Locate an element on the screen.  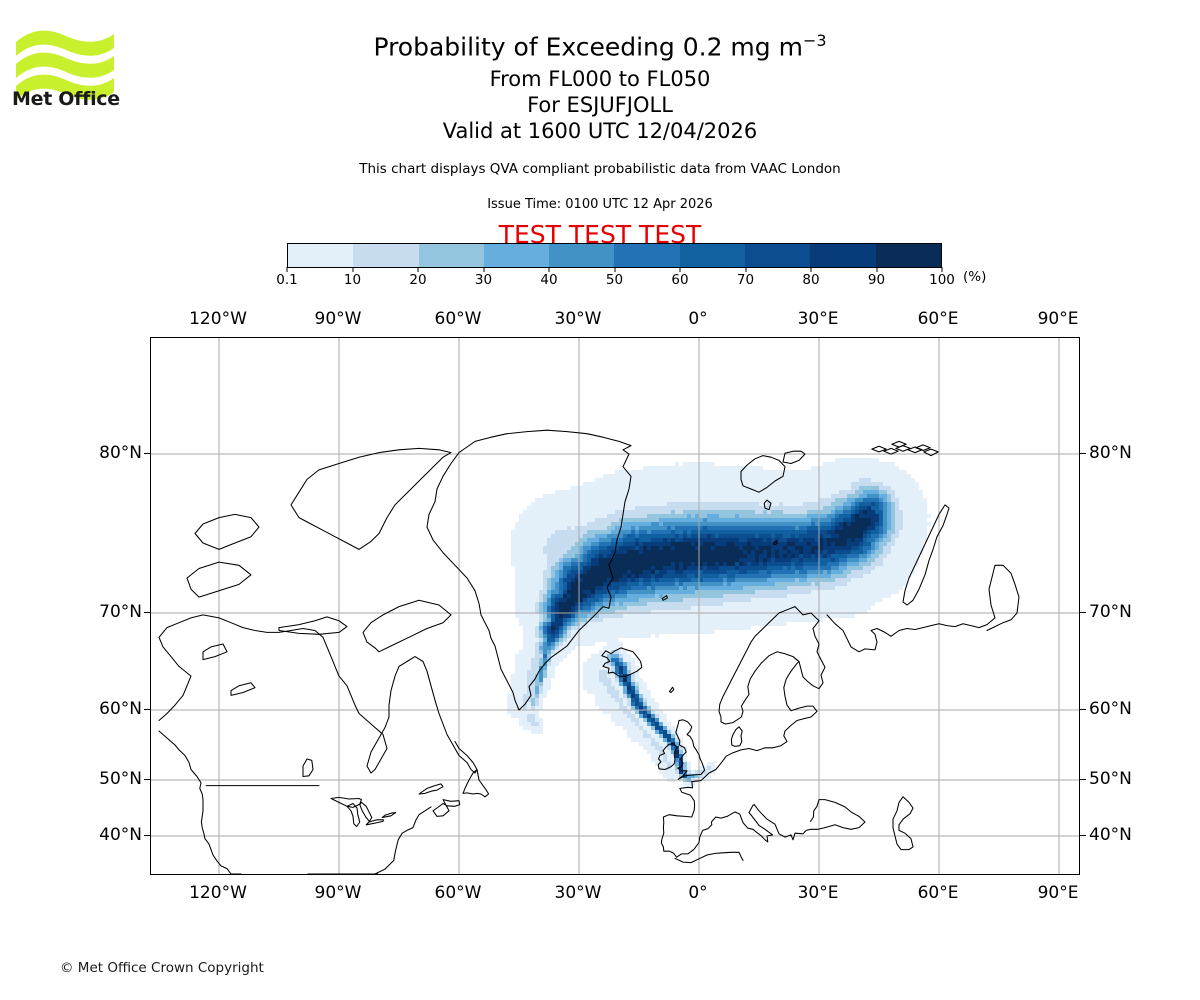
lon-label-bottom-60°W: 60°W is located at coordinates (458, 893).